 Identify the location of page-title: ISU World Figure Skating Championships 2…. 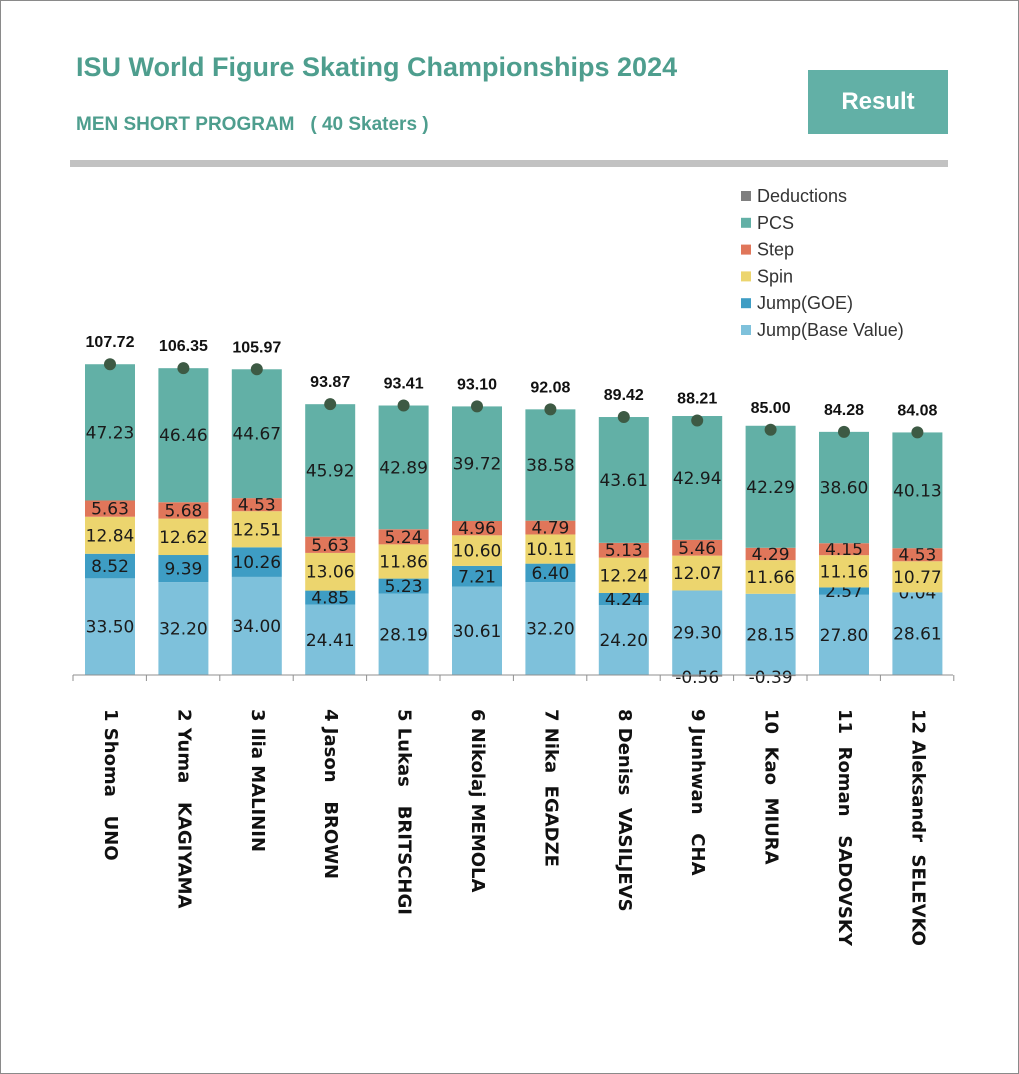
(377, 67).